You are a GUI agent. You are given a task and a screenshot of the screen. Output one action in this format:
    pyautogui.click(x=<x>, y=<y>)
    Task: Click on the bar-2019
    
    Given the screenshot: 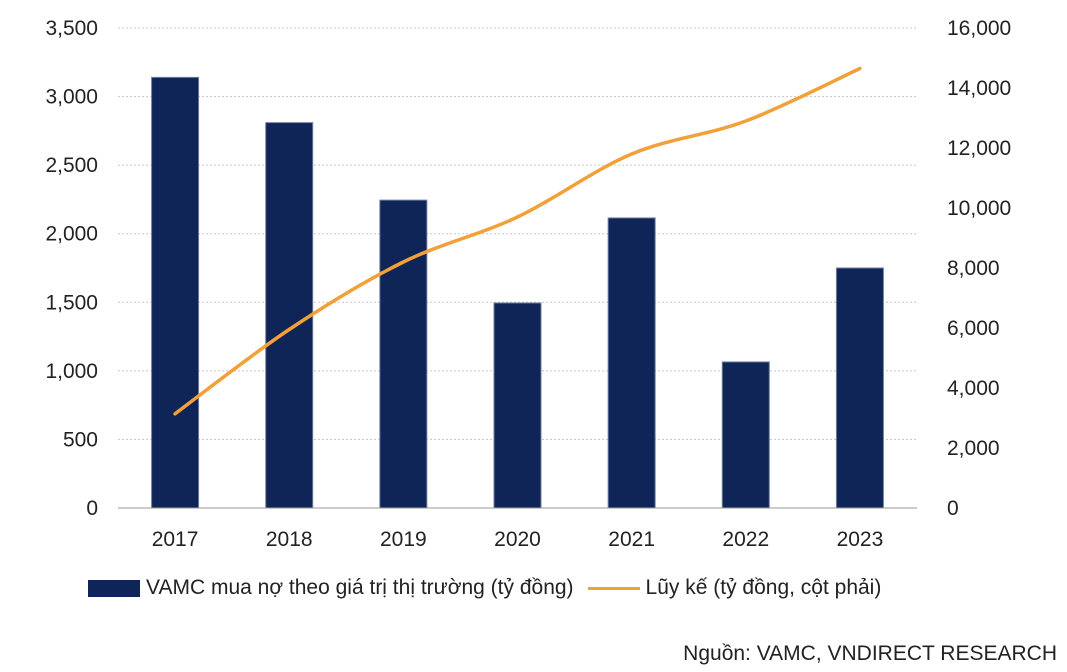 What is the action you would take?
    pyautogui.click(x=403, y=354)
    